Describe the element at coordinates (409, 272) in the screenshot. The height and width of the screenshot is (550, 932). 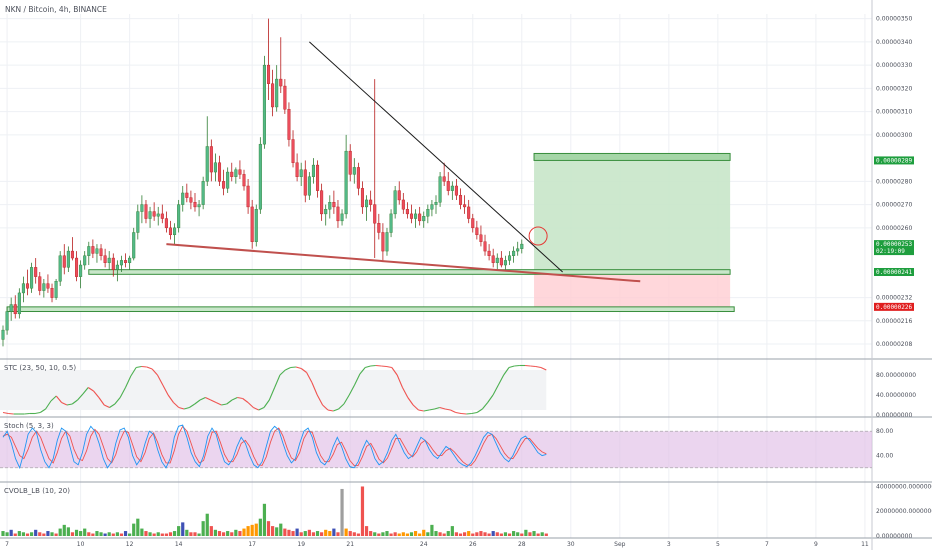
I see `support-zone-upper` at that location.